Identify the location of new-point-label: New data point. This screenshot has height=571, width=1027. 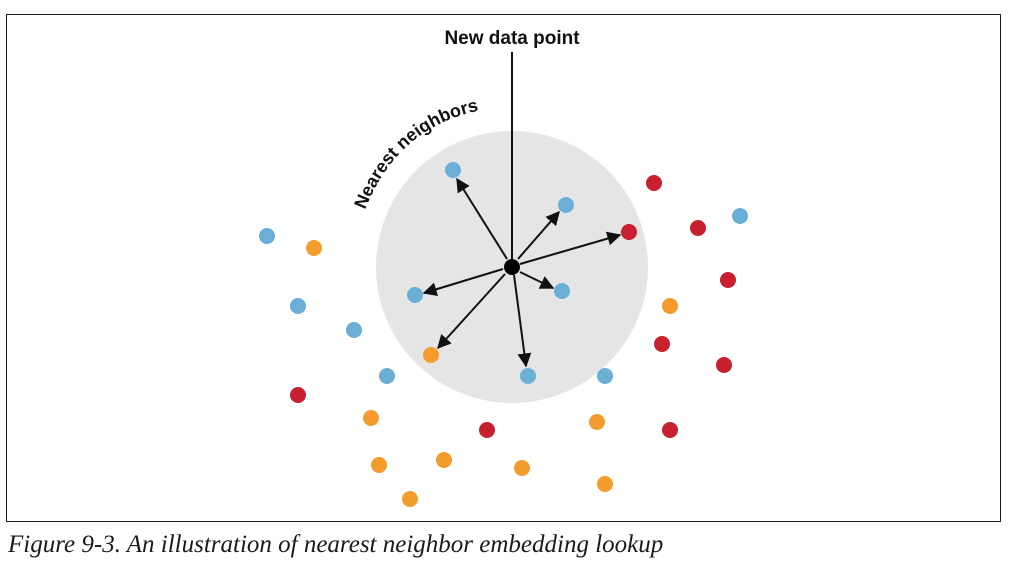
(512, 38).